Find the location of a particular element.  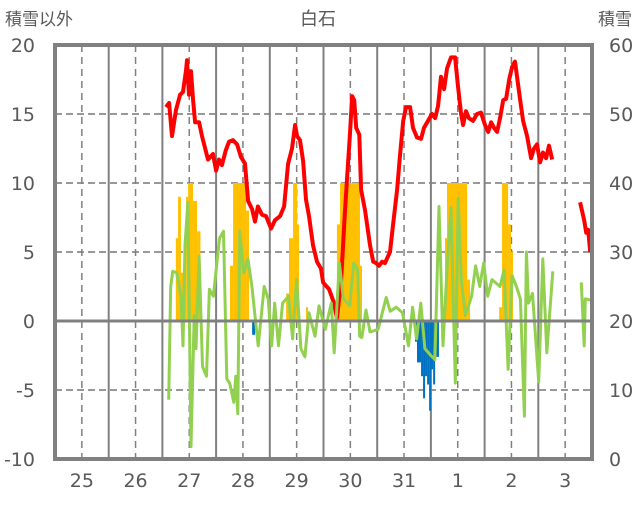

x-tick-label: 2 is located at coordinates (511, 481).